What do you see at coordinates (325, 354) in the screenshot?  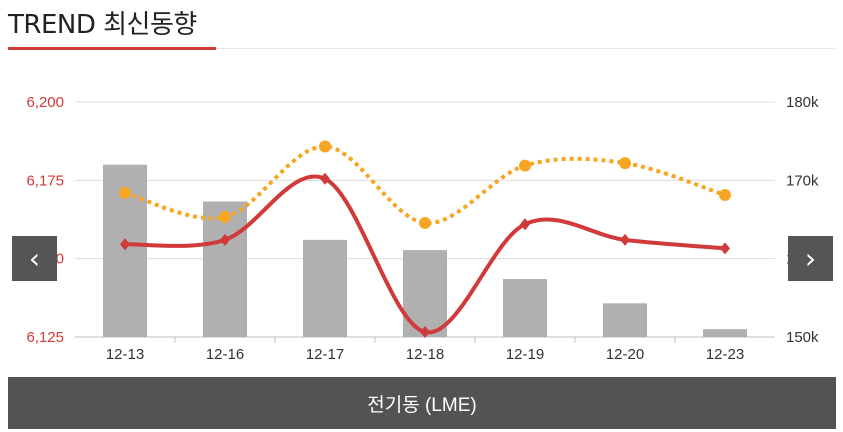 I see `x-axis-tick-label: 12-17` at bounding box center [325, 354].